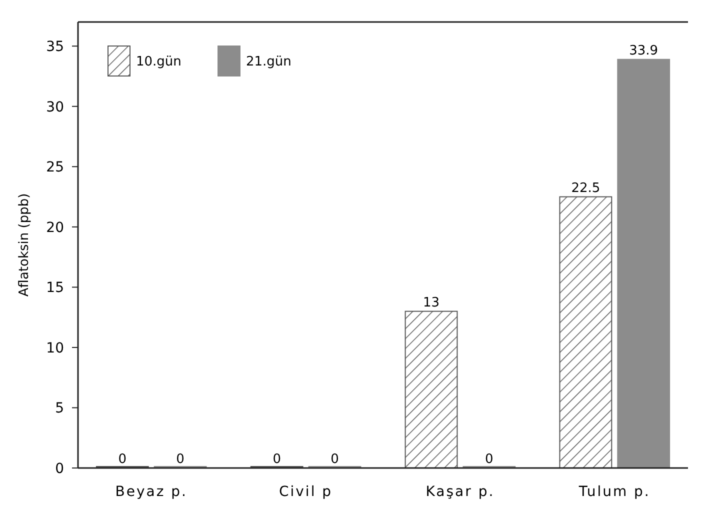 This screenshot has width=710, height=525. I want to click on y-tick-label: 15, so click(55, 288).